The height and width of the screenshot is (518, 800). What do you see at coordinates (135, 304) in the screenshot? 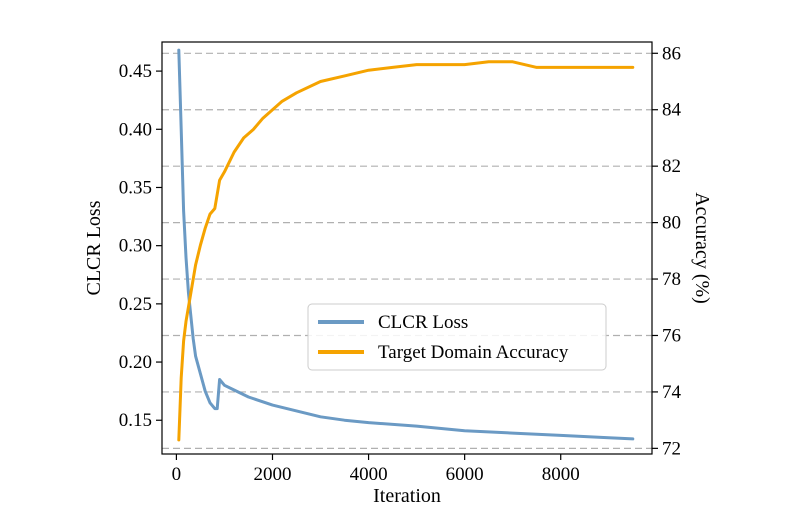
I see `left-tick-label: 0.25` at bounding box center [135, 304].